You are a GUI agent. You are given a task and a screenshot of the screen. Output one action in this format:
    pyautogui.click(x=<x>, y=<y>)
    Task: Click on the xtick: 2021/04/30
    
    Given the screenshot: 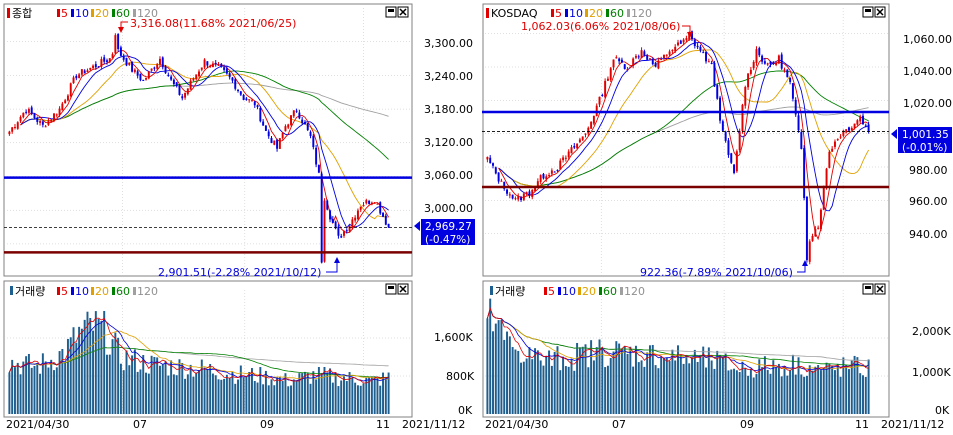 What is the action you would take?
    pyautogui.click(x=516, y=424)
    